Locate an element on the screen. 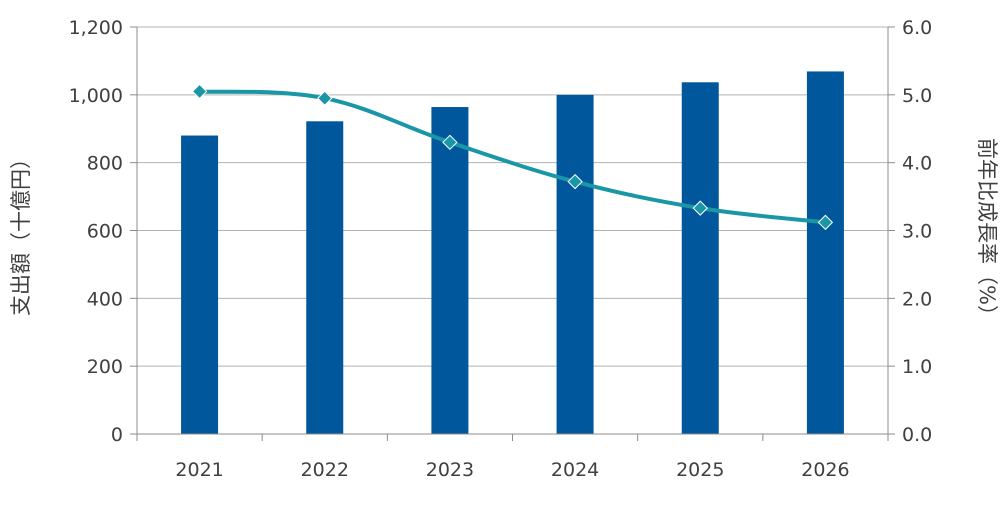 The width and height of the screenshot is (1000, 517). y-tick-label-right: 2.0 is located at coordinates (917, 299).